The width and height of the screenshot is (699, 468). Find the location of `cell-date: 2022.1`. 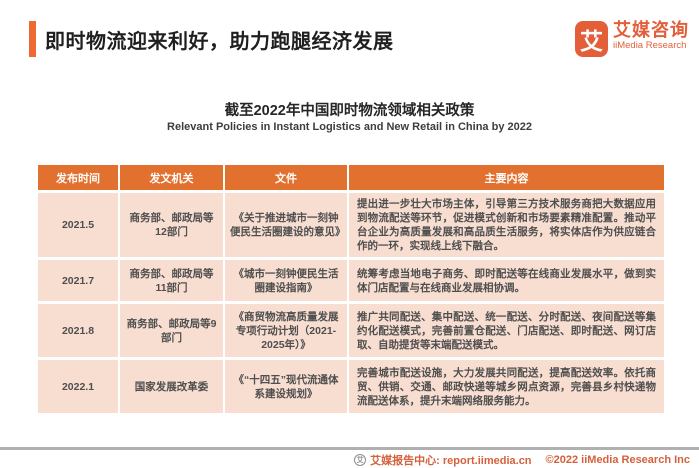

cell-date: 2022.1 is located at coordinates (78, 386).